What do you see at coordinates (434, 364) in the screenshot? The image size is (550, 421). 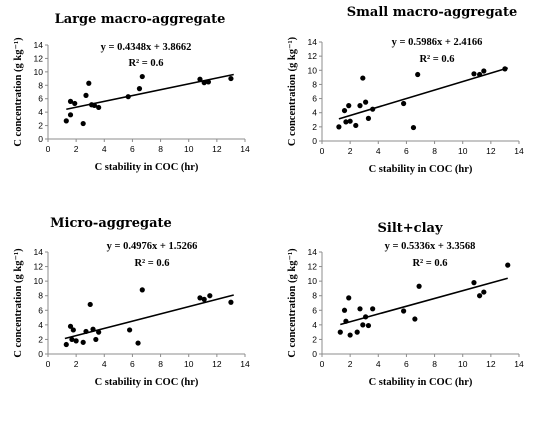 I see `x-tick-label: 8` at bounding box center [434, 364].